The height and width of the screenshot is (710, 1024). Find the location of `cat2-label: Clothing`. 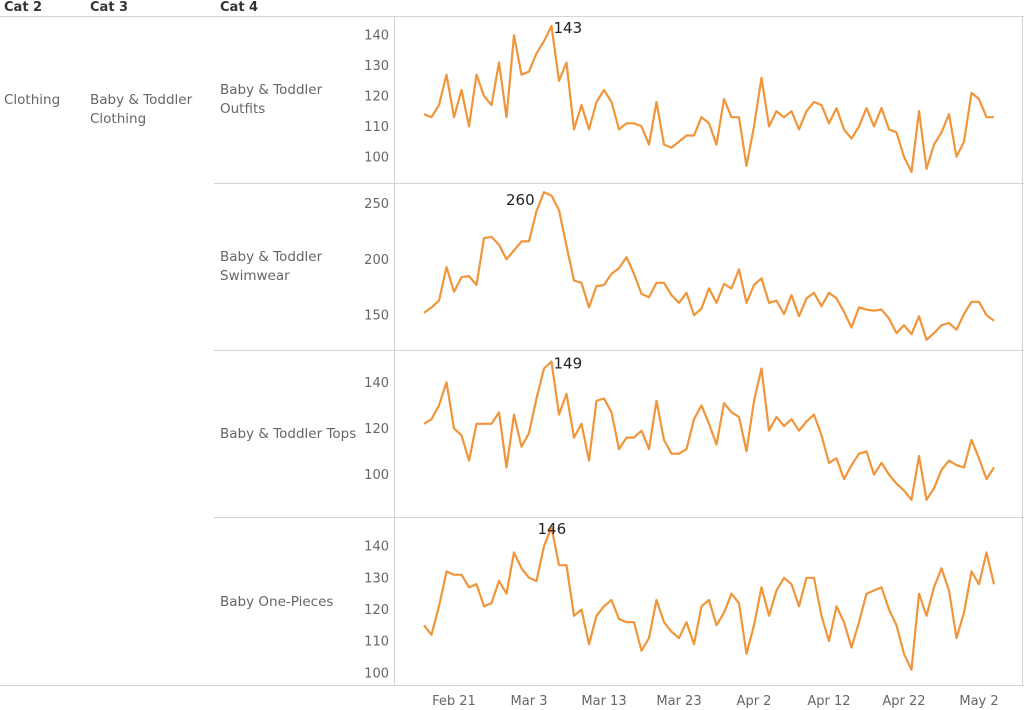

cat2-label: Clothing is located at coordinates (32, 100).